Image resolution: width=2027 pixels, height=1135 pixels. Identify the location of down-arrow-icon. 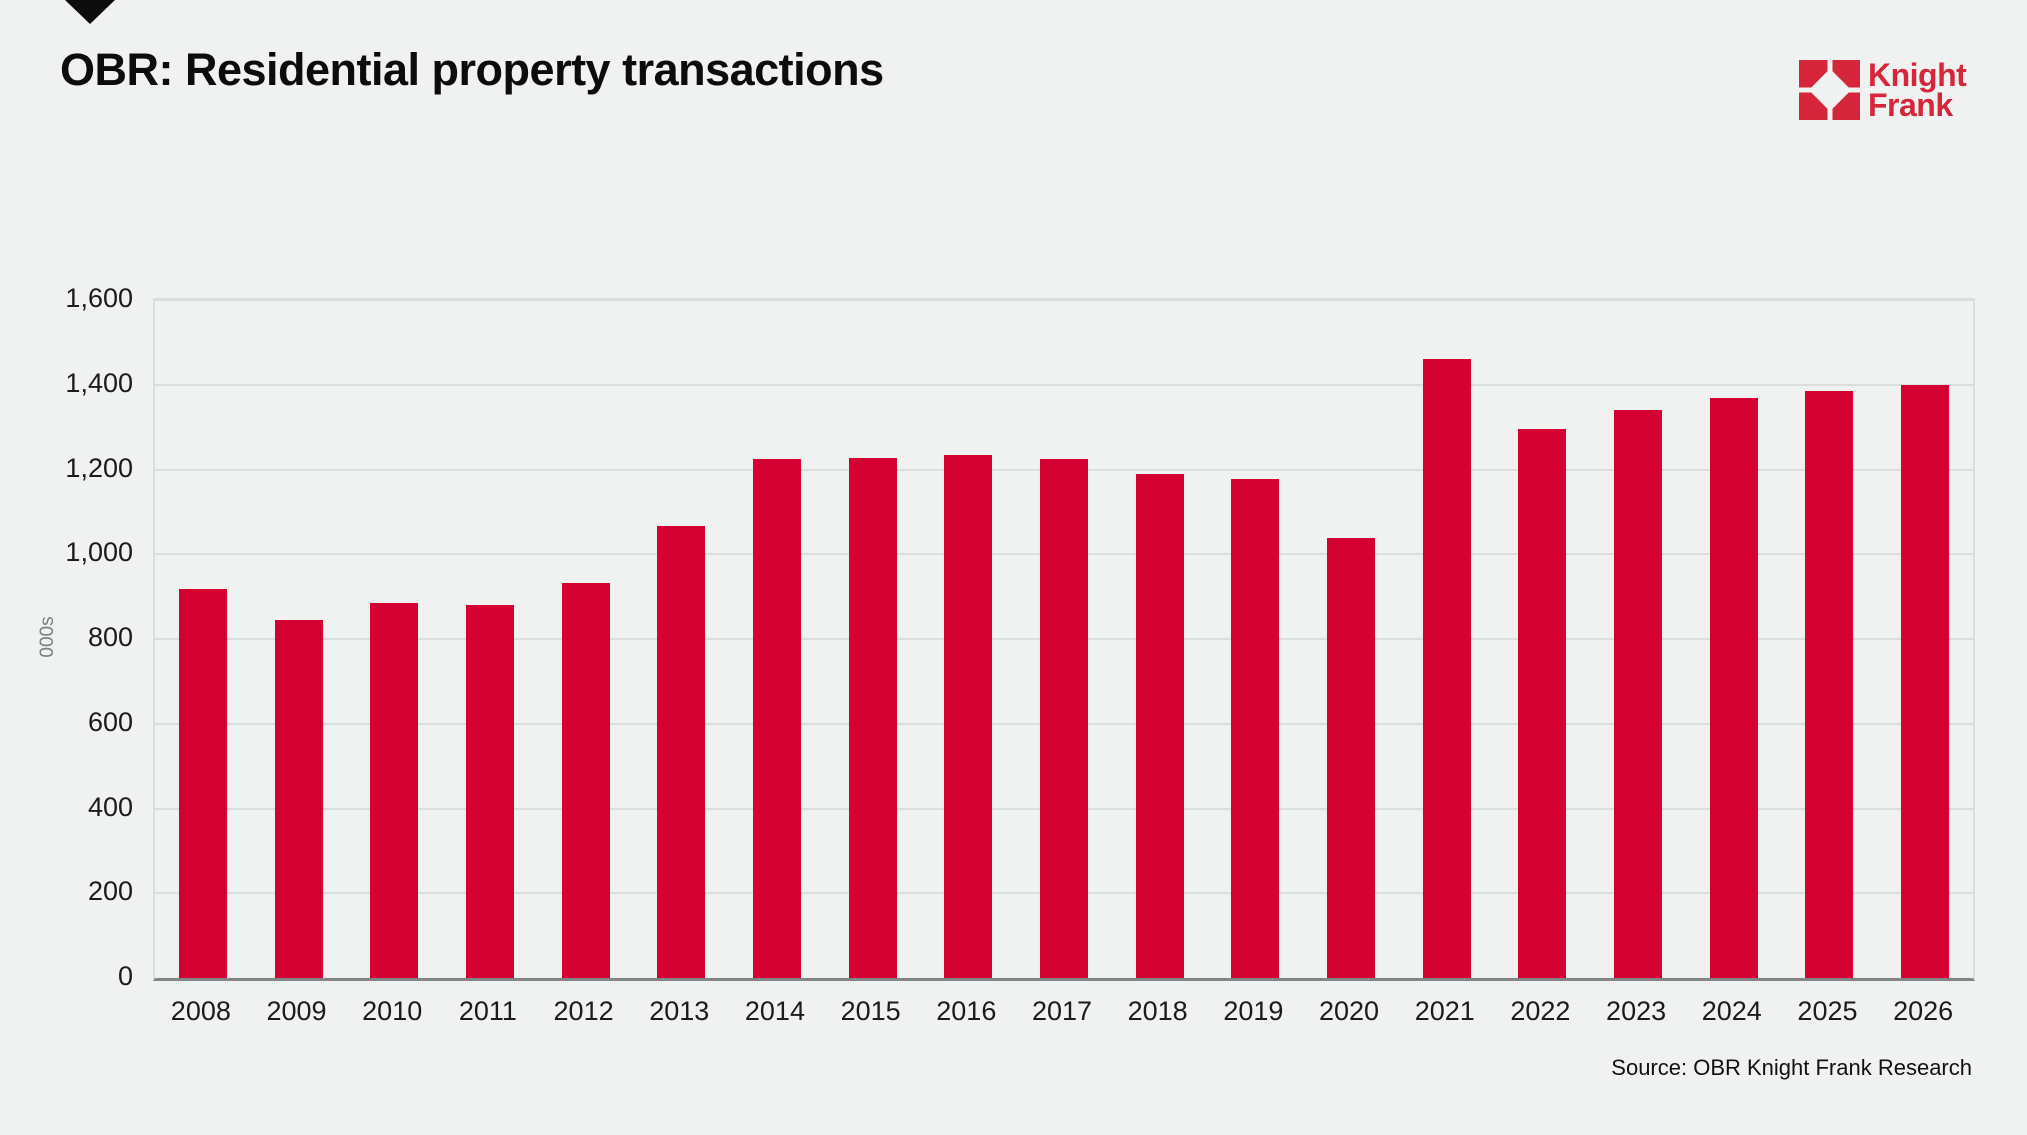
(90, 12).